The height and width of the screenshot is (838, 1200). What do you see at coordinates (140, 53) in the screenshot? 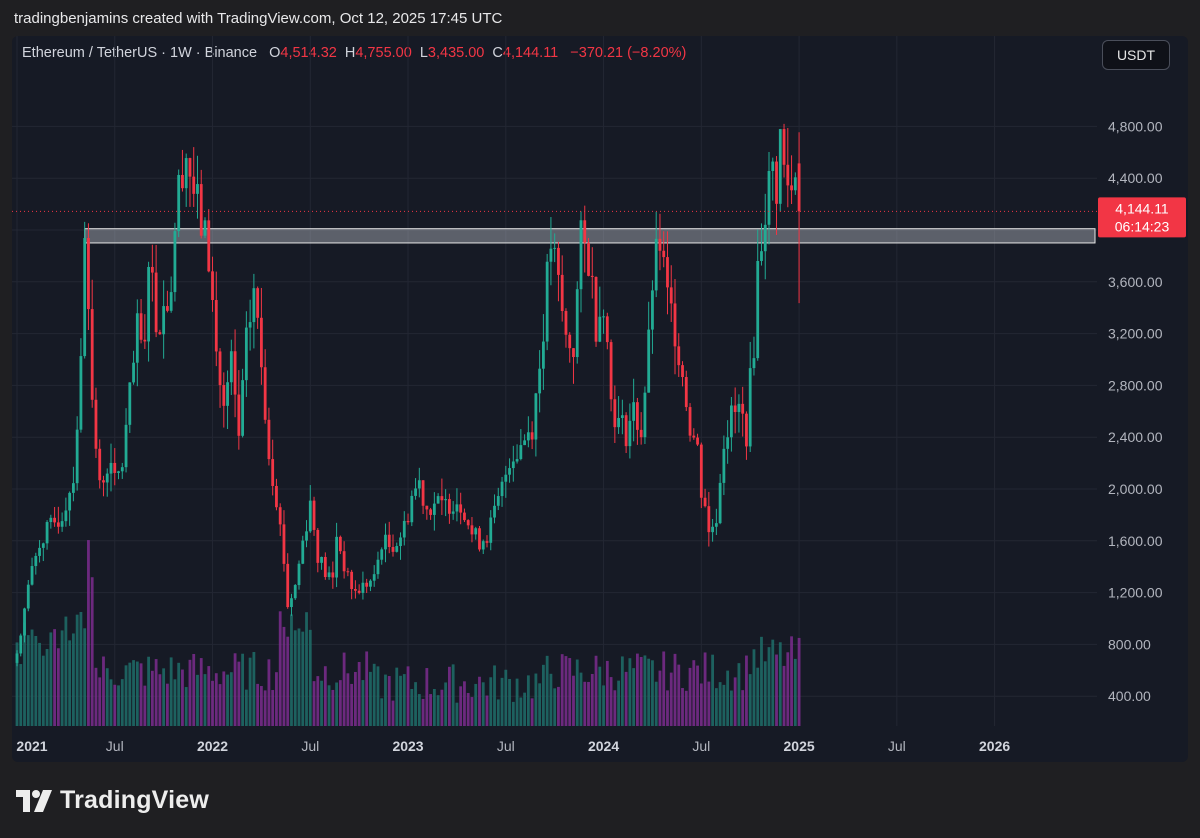
I see `symbol-label: Ethereum / TetherUS · 1W · Binance` at bounding box center [140, 53].